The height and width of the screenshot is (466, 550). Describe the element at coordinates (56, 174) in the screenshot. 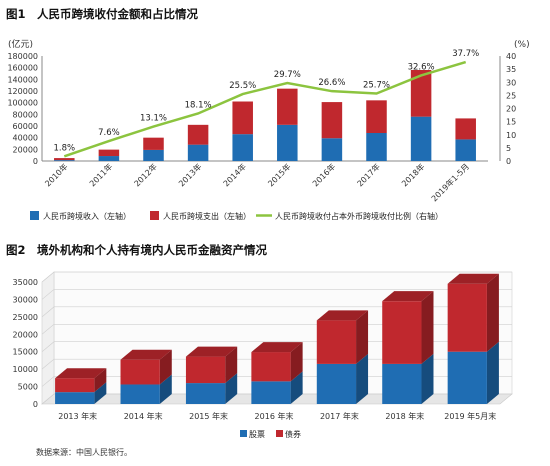

I see `chart1-x-tick: 2010年` at that location.